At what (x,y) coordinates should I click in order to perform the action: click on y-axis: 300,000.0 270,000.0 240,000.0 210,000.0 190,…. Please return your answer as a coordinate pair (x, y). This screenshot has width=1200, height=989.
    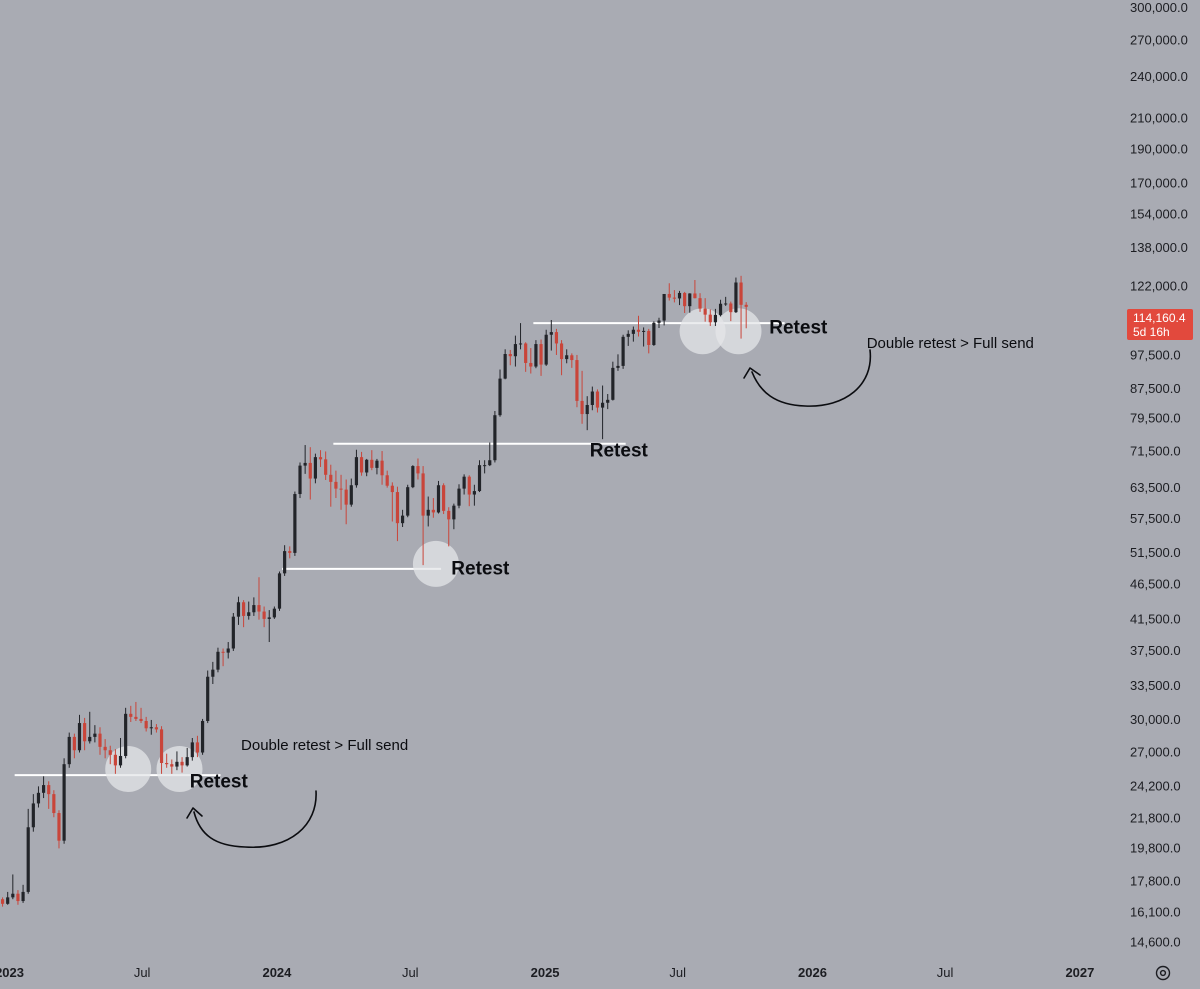
    Looking at the image, I should click on (1159, 474).